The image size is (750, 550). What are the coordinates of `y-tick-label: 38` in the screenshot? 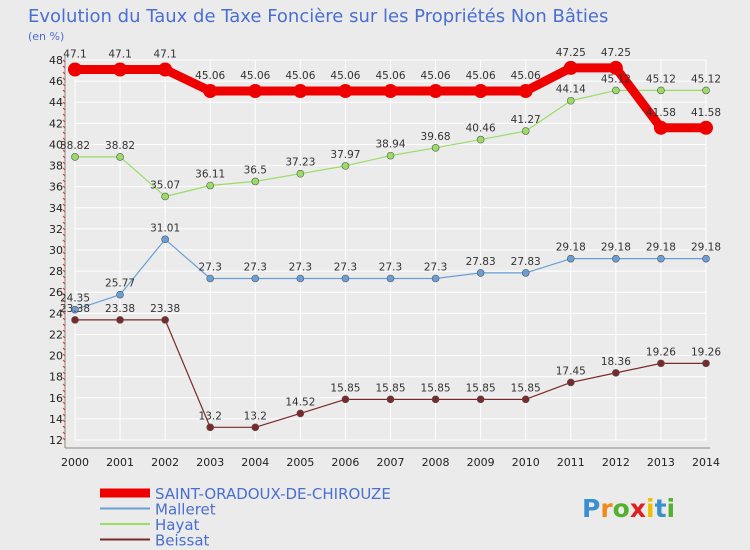 It's located at (56, 166).